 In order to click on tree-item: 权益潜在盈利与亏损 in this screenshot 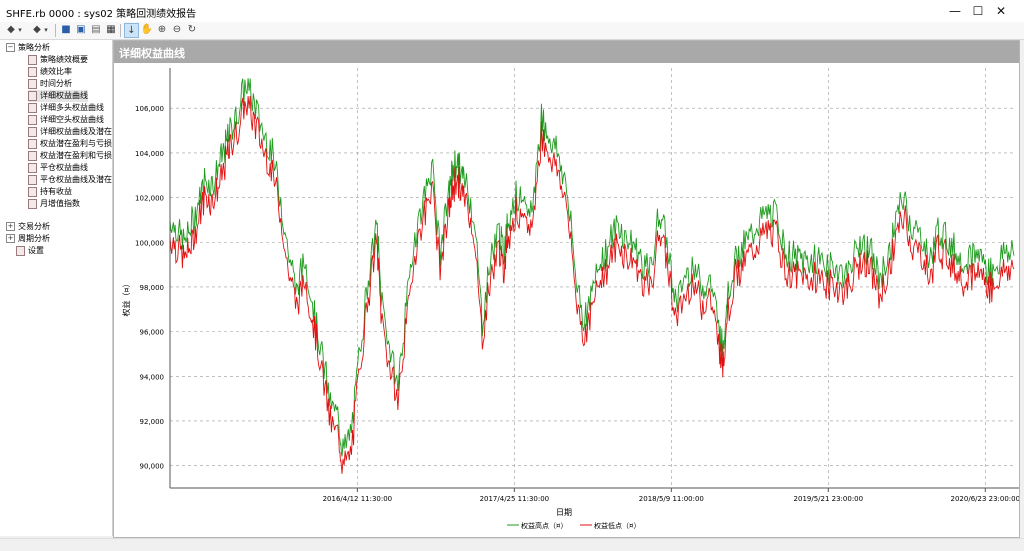, I will do `click(70, 144)`.